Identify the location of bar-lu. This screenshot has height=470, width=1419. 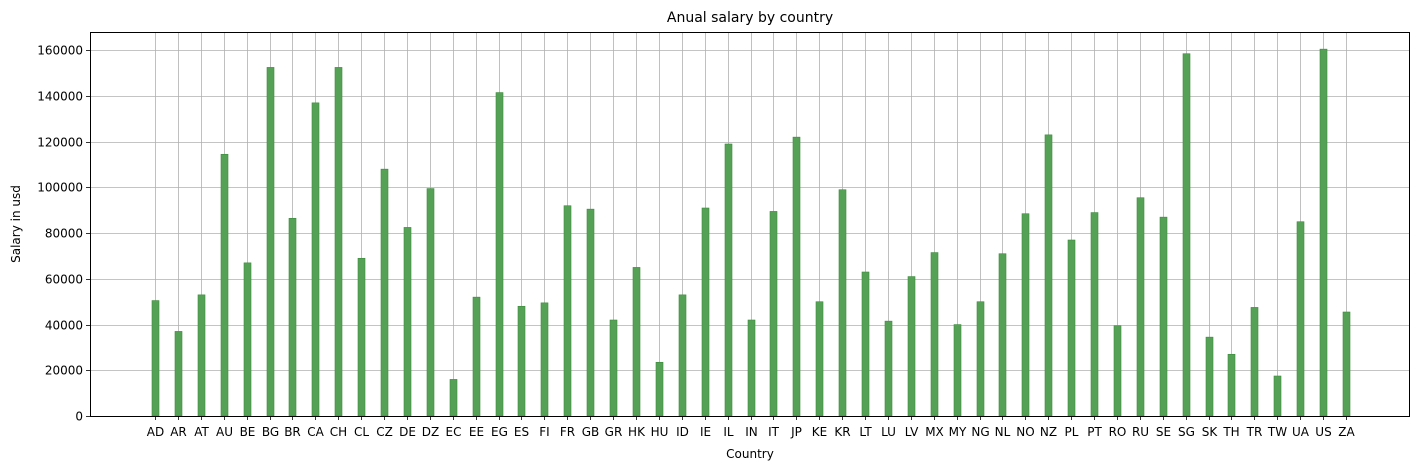
(888, 368).